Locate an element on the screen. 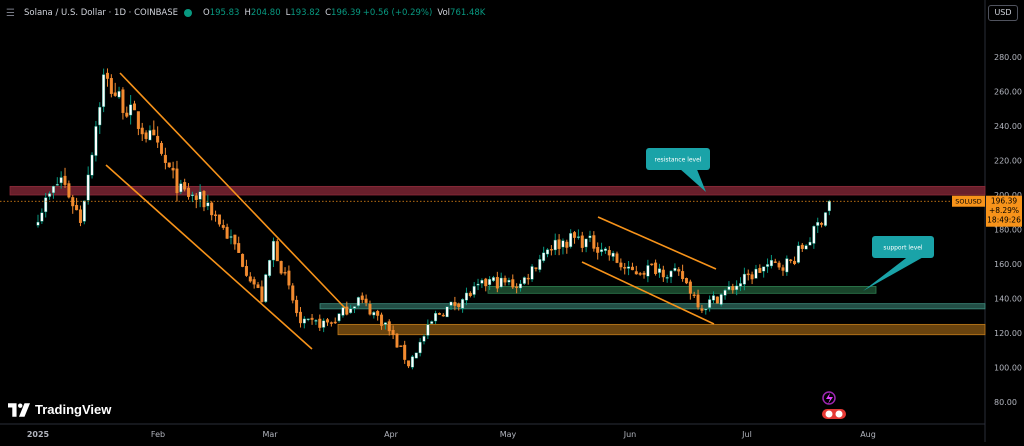 The image size is (1024, 446). event-flash-icon is located at coordinates (829, 398).